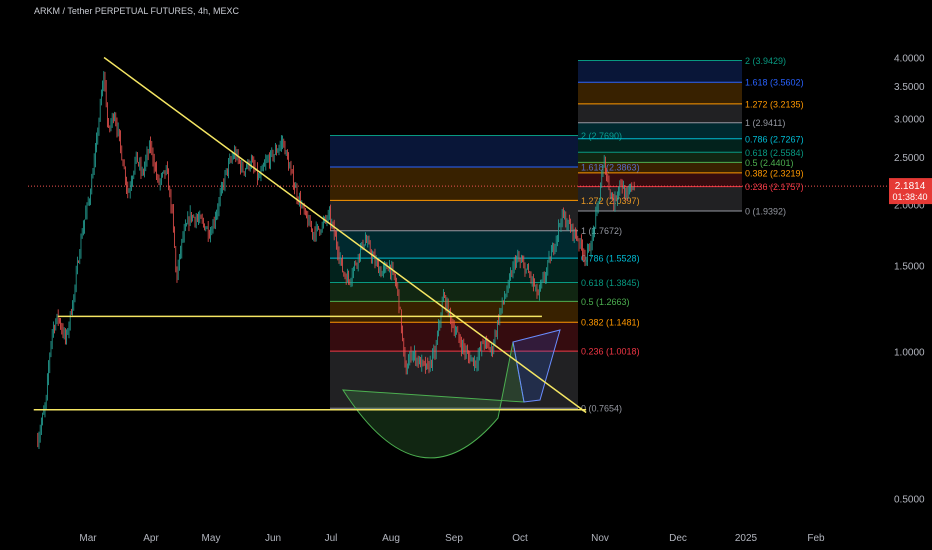 The image size is (932, 550). I want to click on fib-price: 3.5602, so click(787, 83).